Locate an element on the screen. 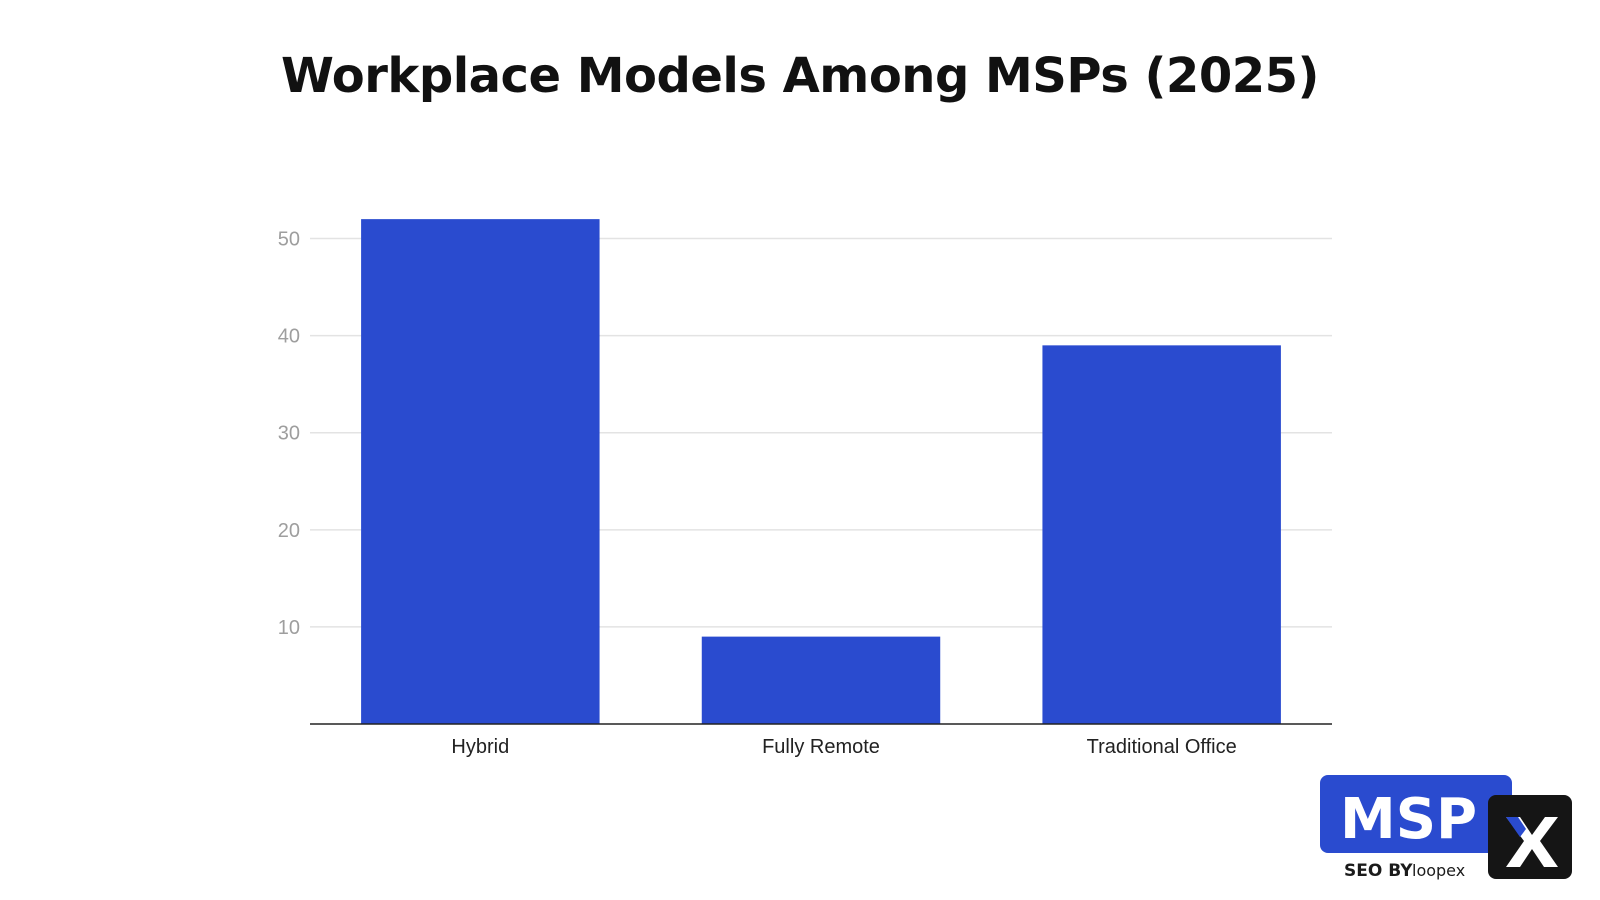  y-tick-label: 20 is located at coordinates (289, 531).